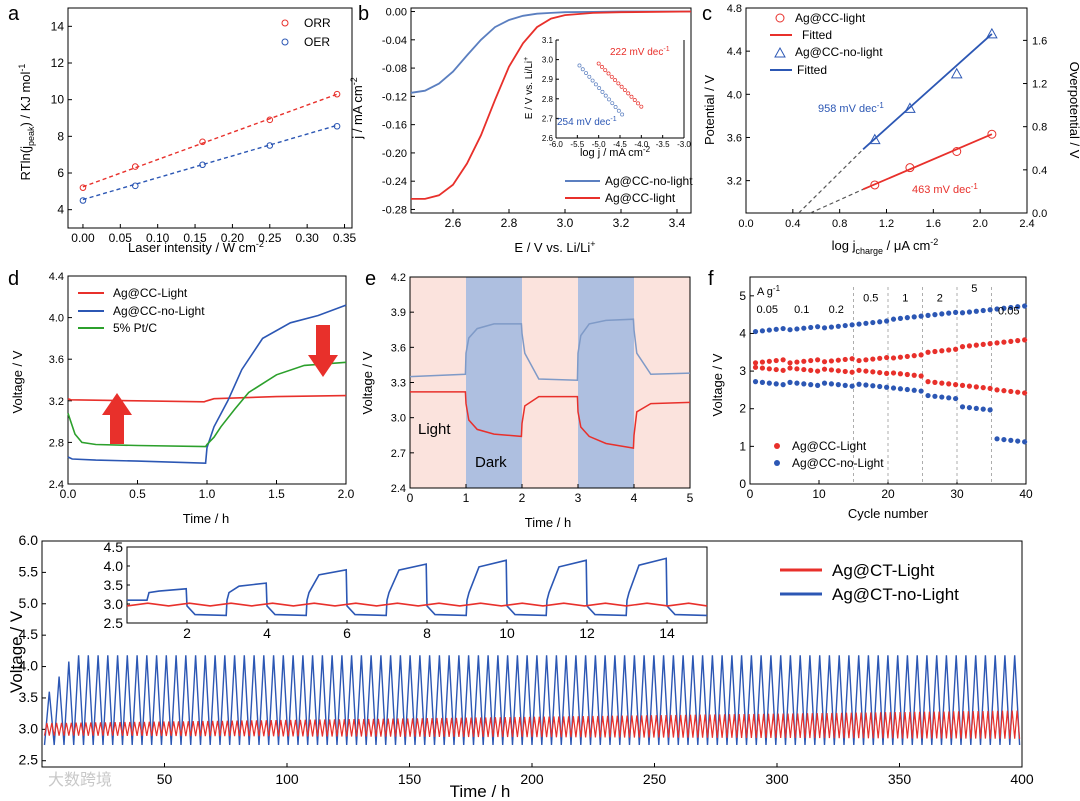 The width and height of the screenshot is (1080, 801). Describe the element at coordinates (742, 333) in the screenshot. I see `f-ytick-label: 4` at that location.